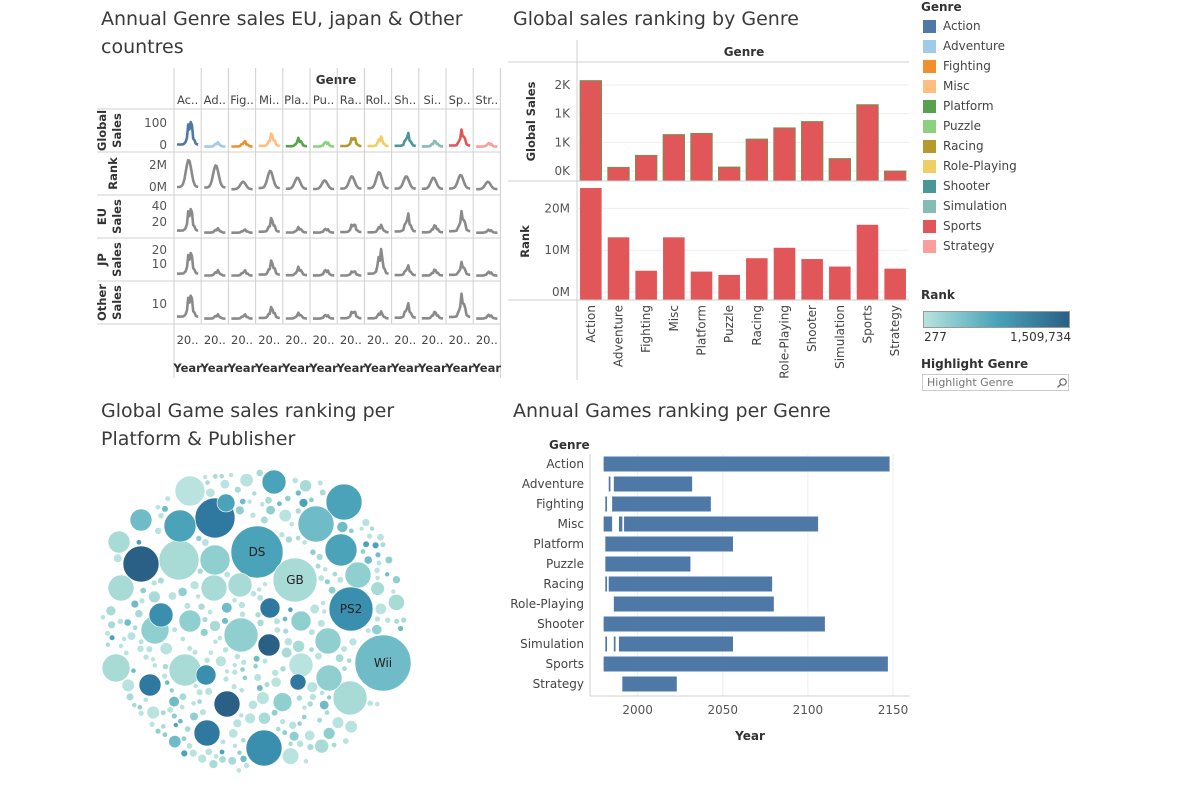  What do you see at coordinates (569, 445) in the screenshot?
I see `gantt-y-header: Genre` at bounding box center [569, 445].